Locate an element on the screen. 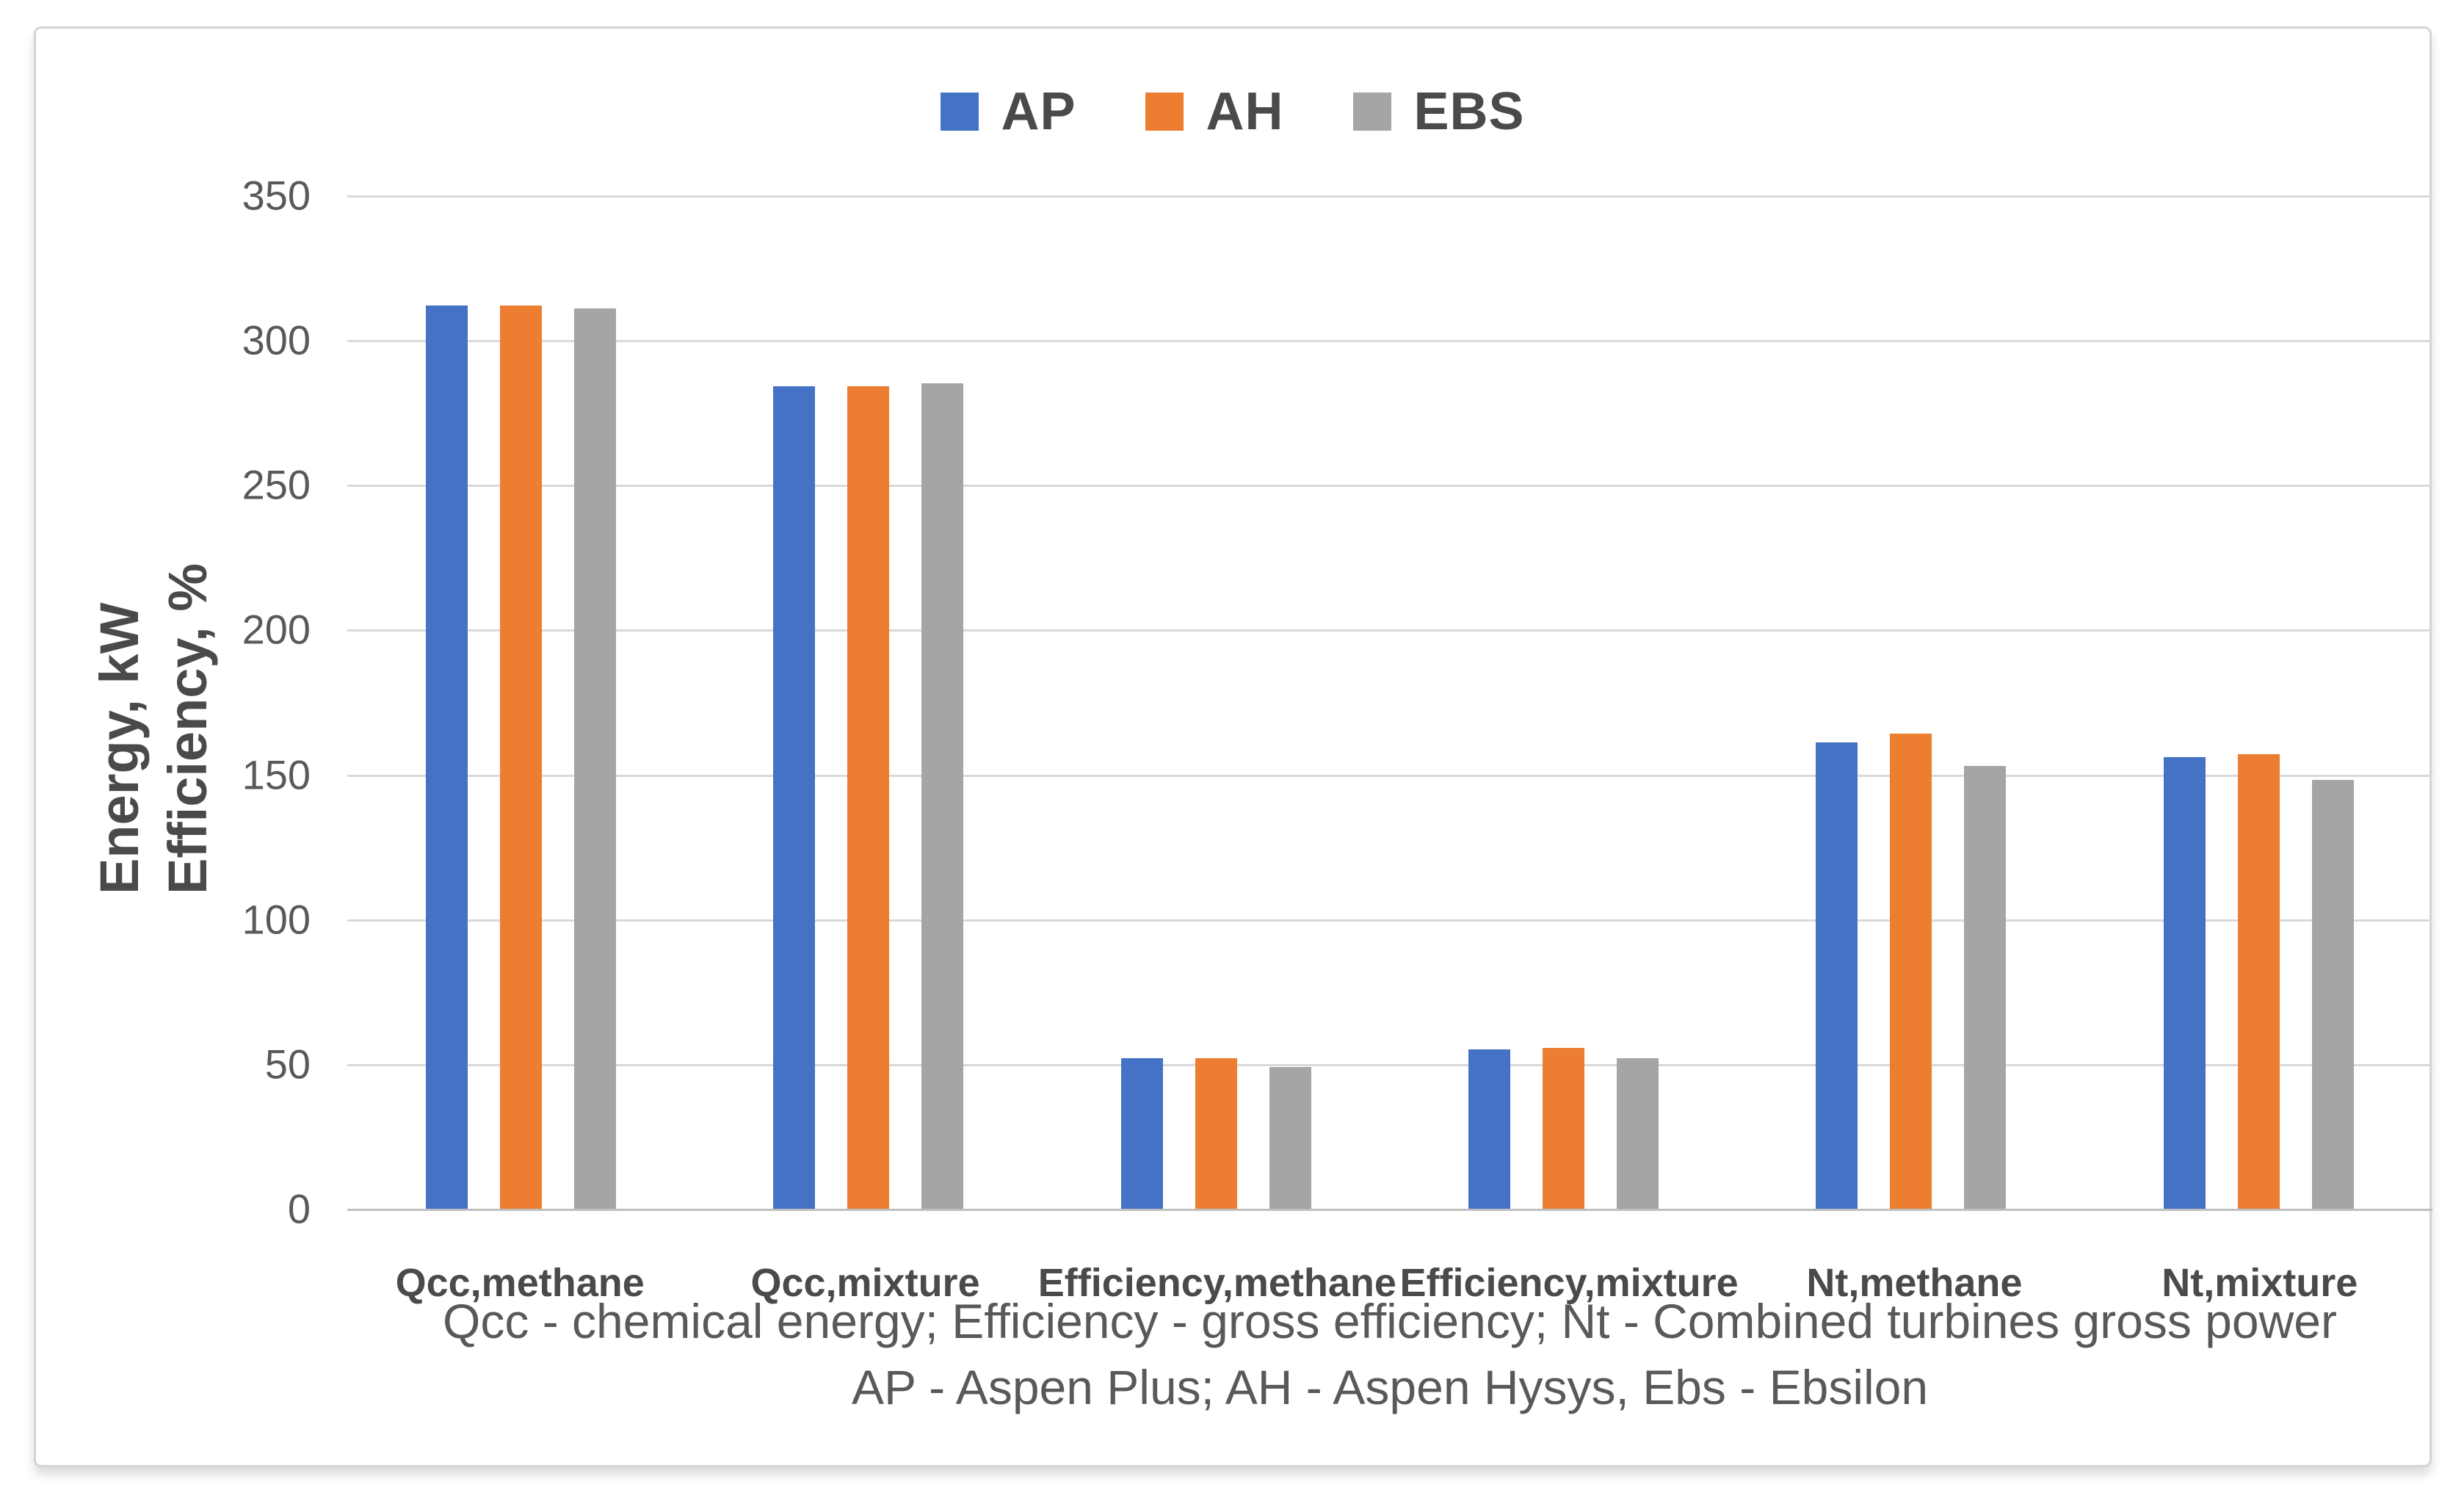  bar-group-Efficiency,methane is located at coordinates (1216, 702).